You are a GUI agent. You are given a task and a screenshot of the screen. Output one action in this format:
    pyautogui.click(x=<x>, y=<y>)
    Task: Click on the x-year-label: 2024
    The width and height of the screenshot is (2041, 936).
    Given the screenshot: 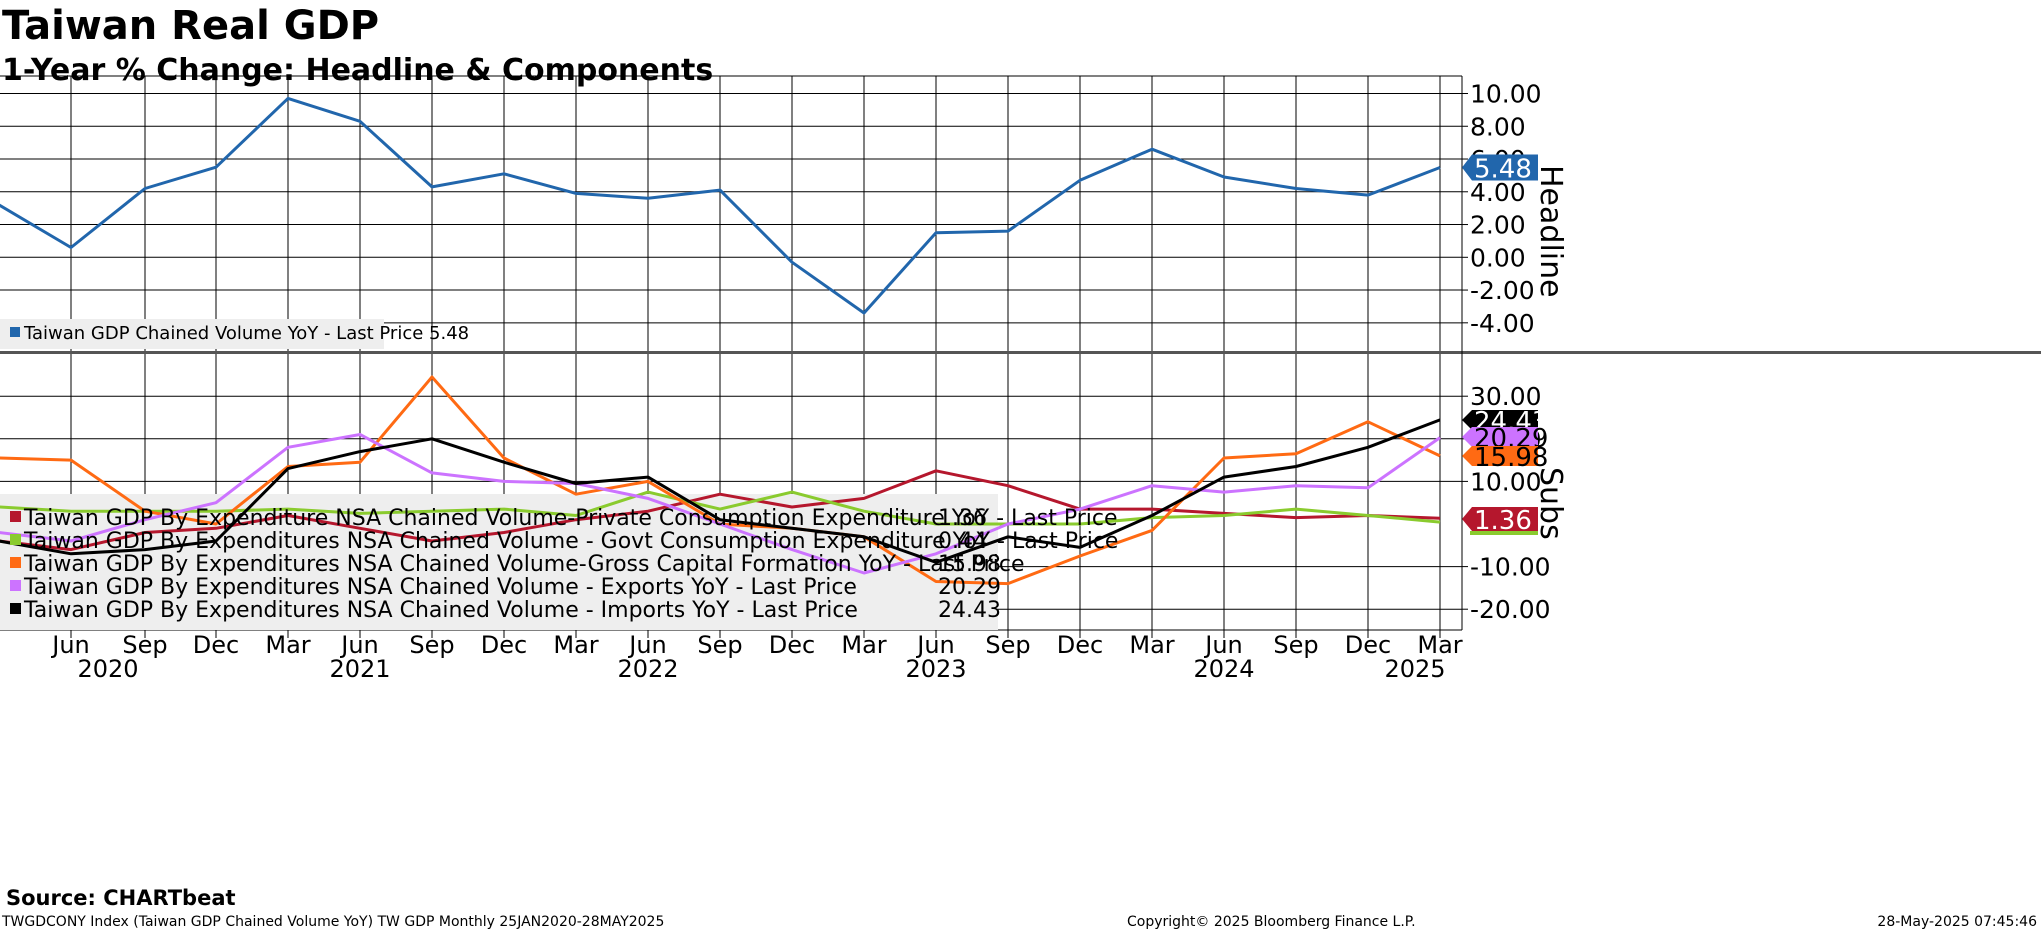 What is the action you would take?
    pyautogui.click(x=1223, y=669)
    